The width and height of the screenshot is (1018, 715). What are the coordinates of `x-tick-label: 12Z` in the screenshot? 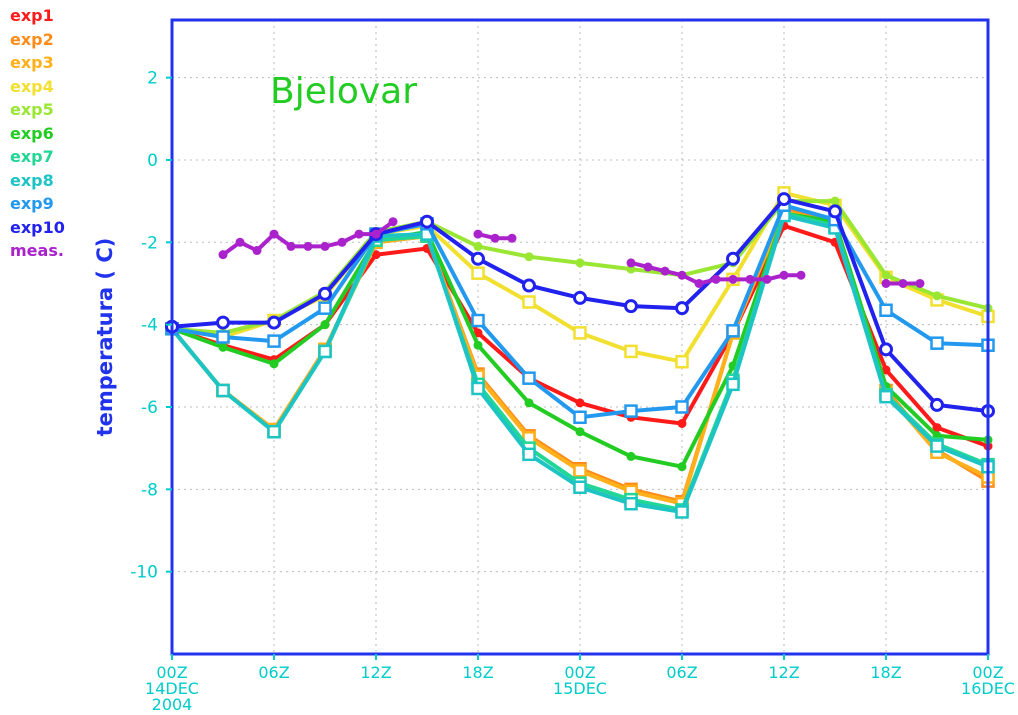 It's located at (375, 672).